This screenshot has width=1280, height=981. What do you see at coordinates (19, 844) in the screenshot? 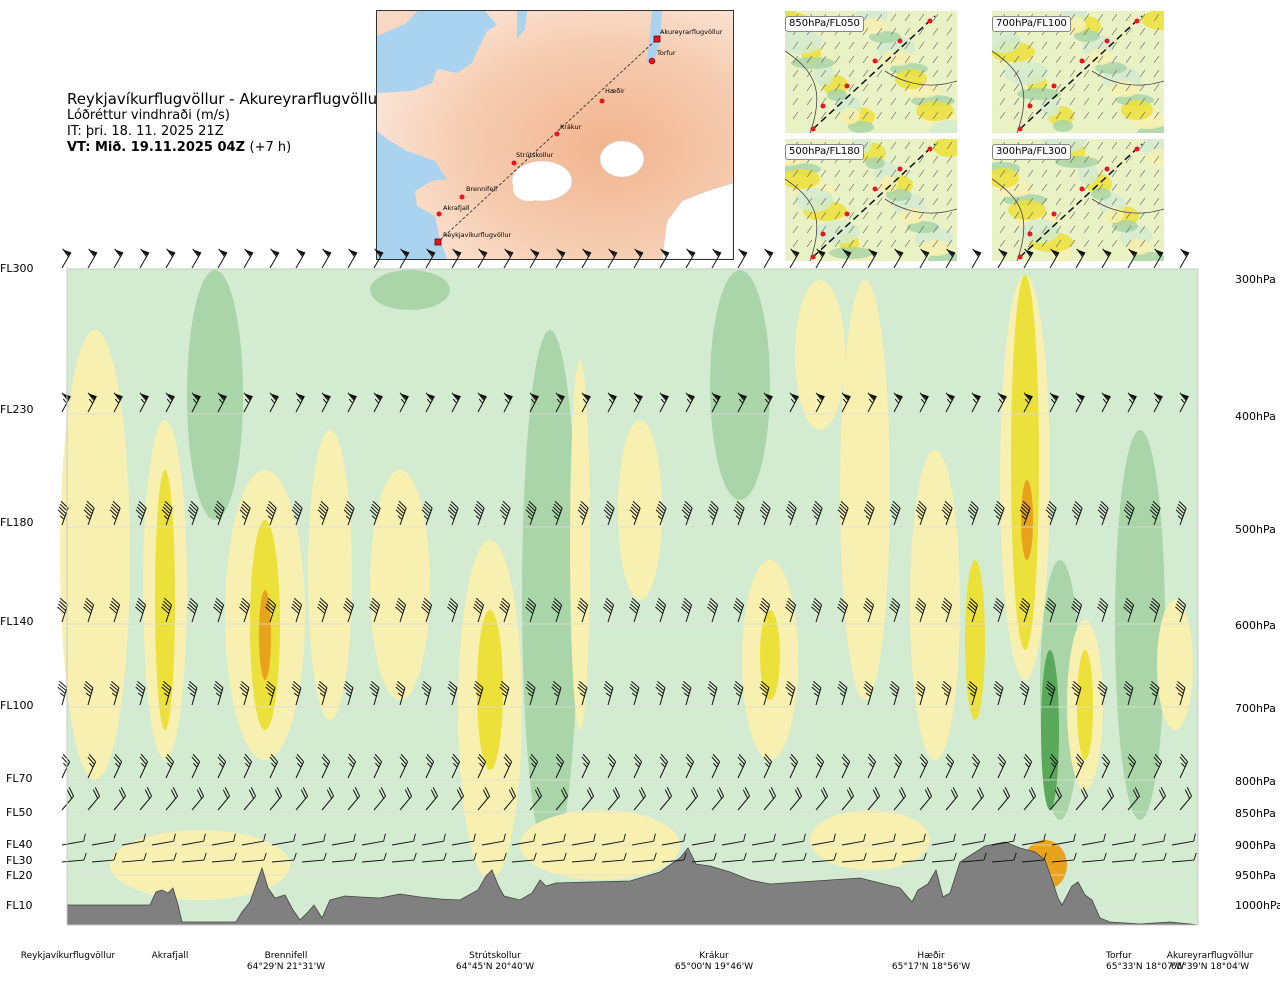
I see `fl-label: FL40` at bounding box center [19, 844].